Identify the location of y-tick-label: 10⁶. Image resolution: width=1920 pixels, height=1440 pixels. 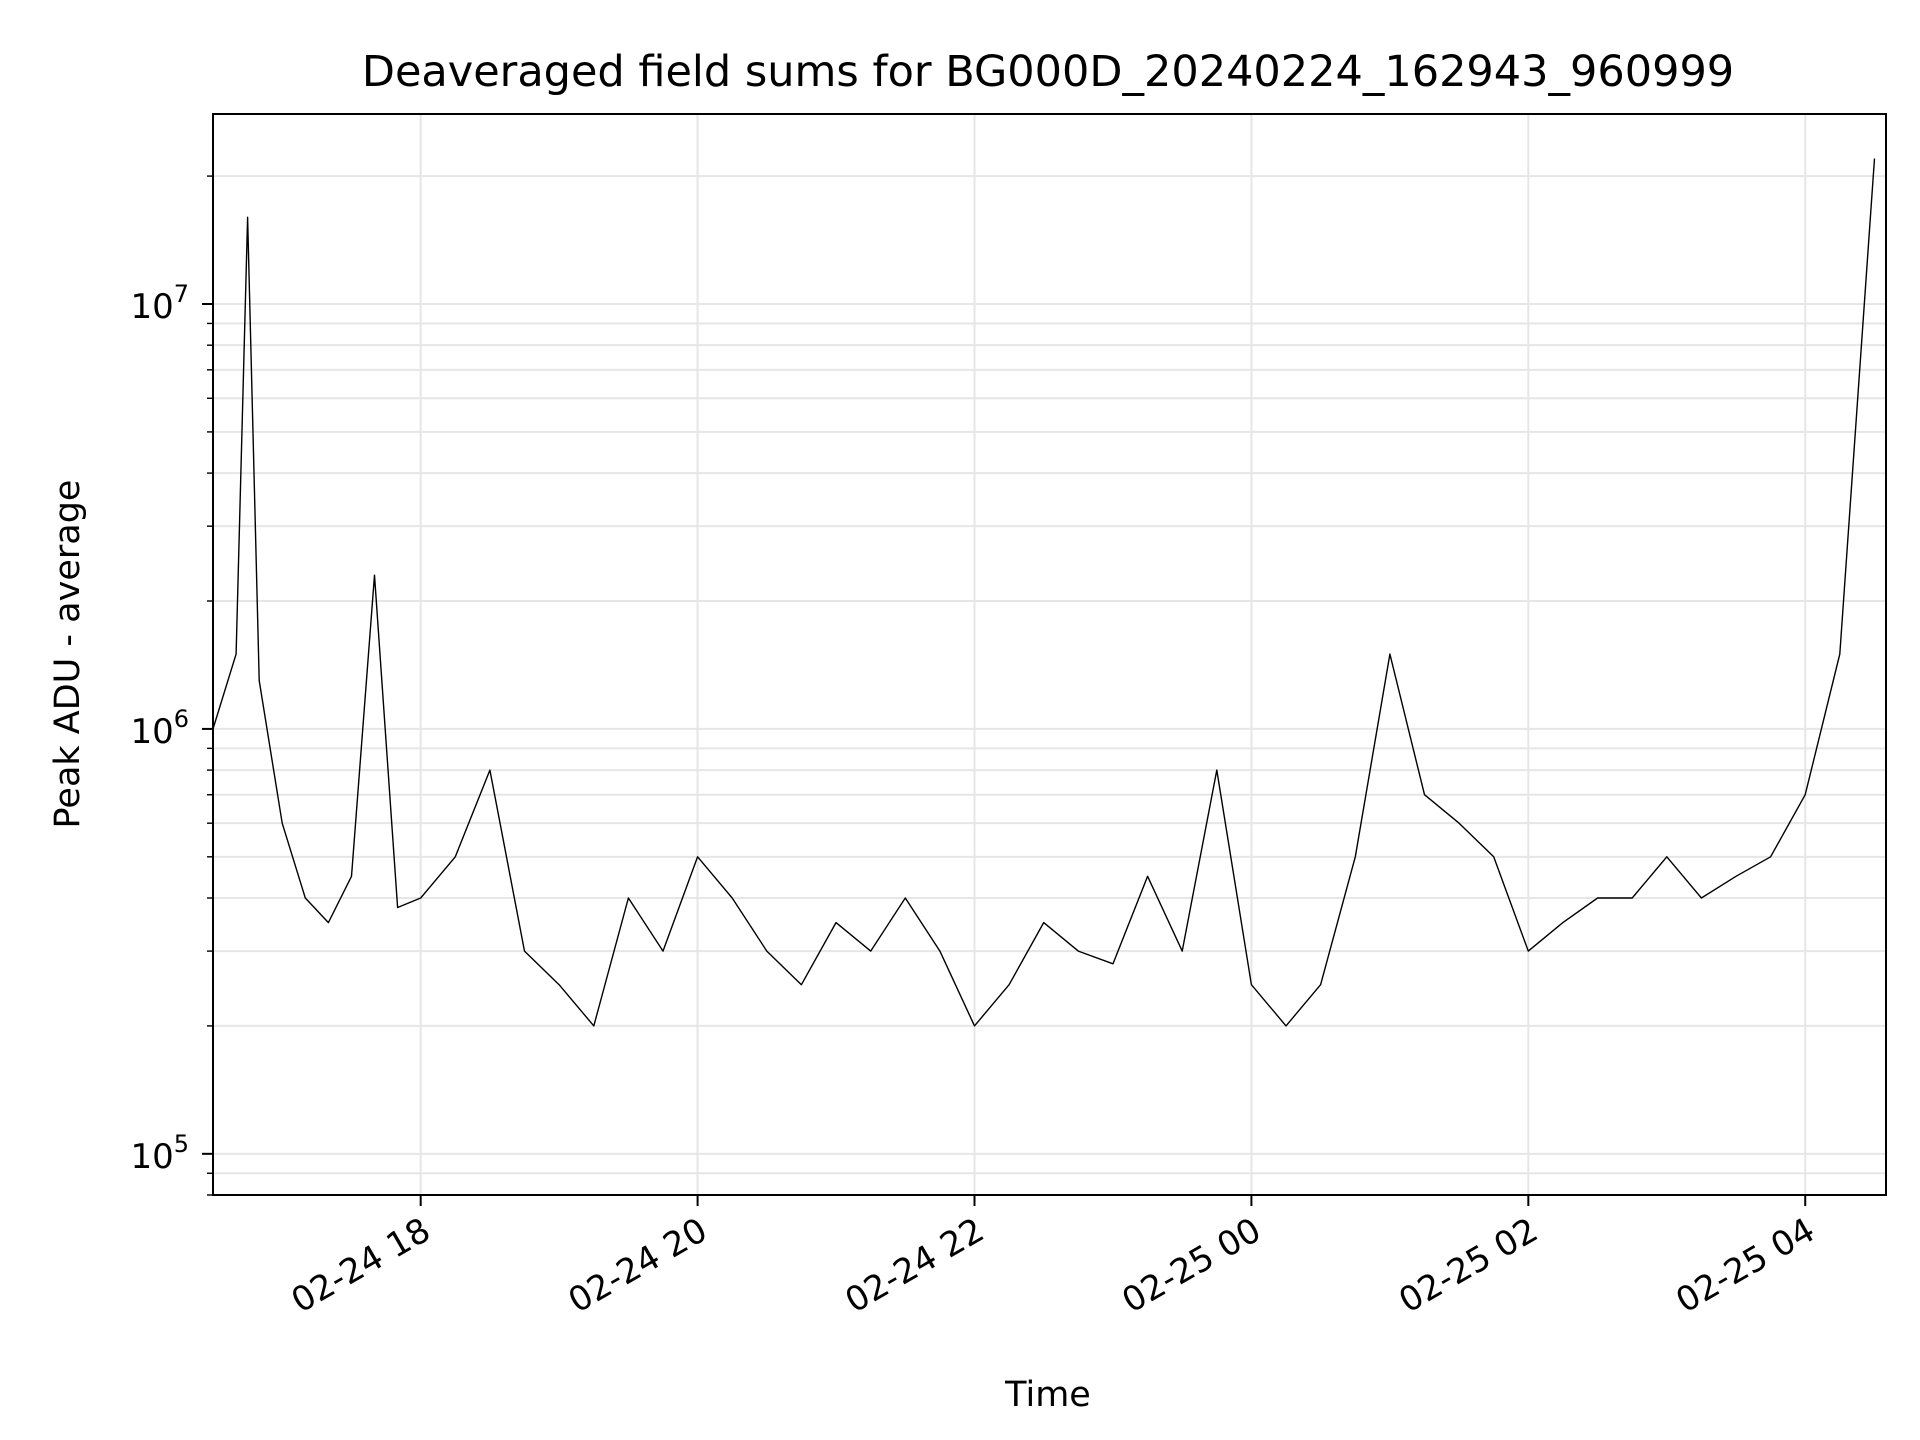
(159, 728).